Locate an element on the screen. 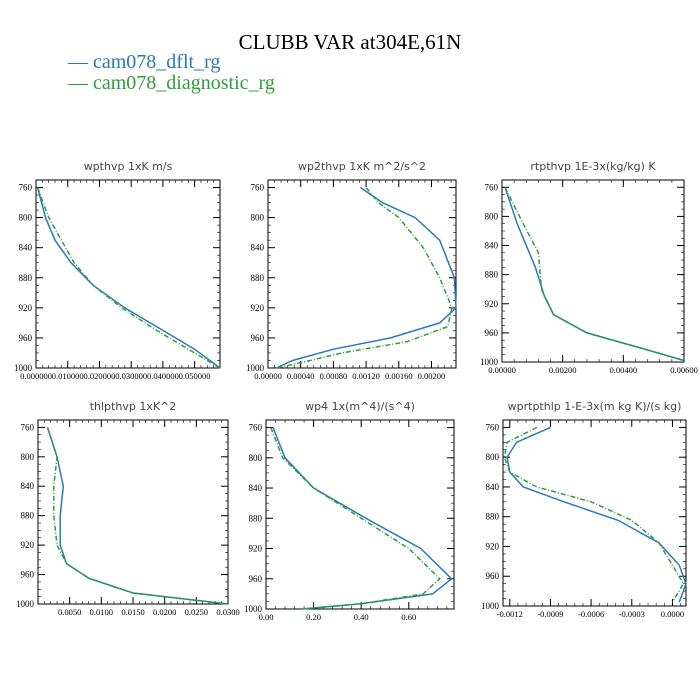  plot-title: rtpthvp 1E-3x(kg/kg) K is located at coordinates (593, 166).